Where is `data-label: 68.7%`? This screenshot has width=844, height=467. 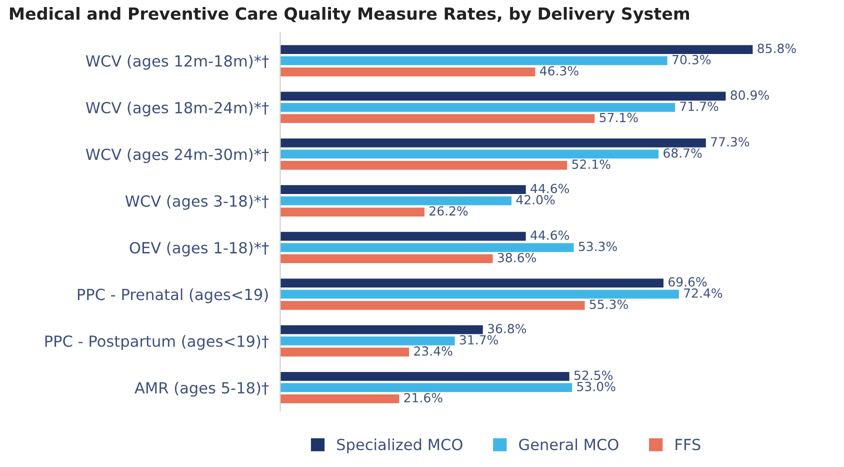 data-label: 68.7% is located at coordinates (683, 153).